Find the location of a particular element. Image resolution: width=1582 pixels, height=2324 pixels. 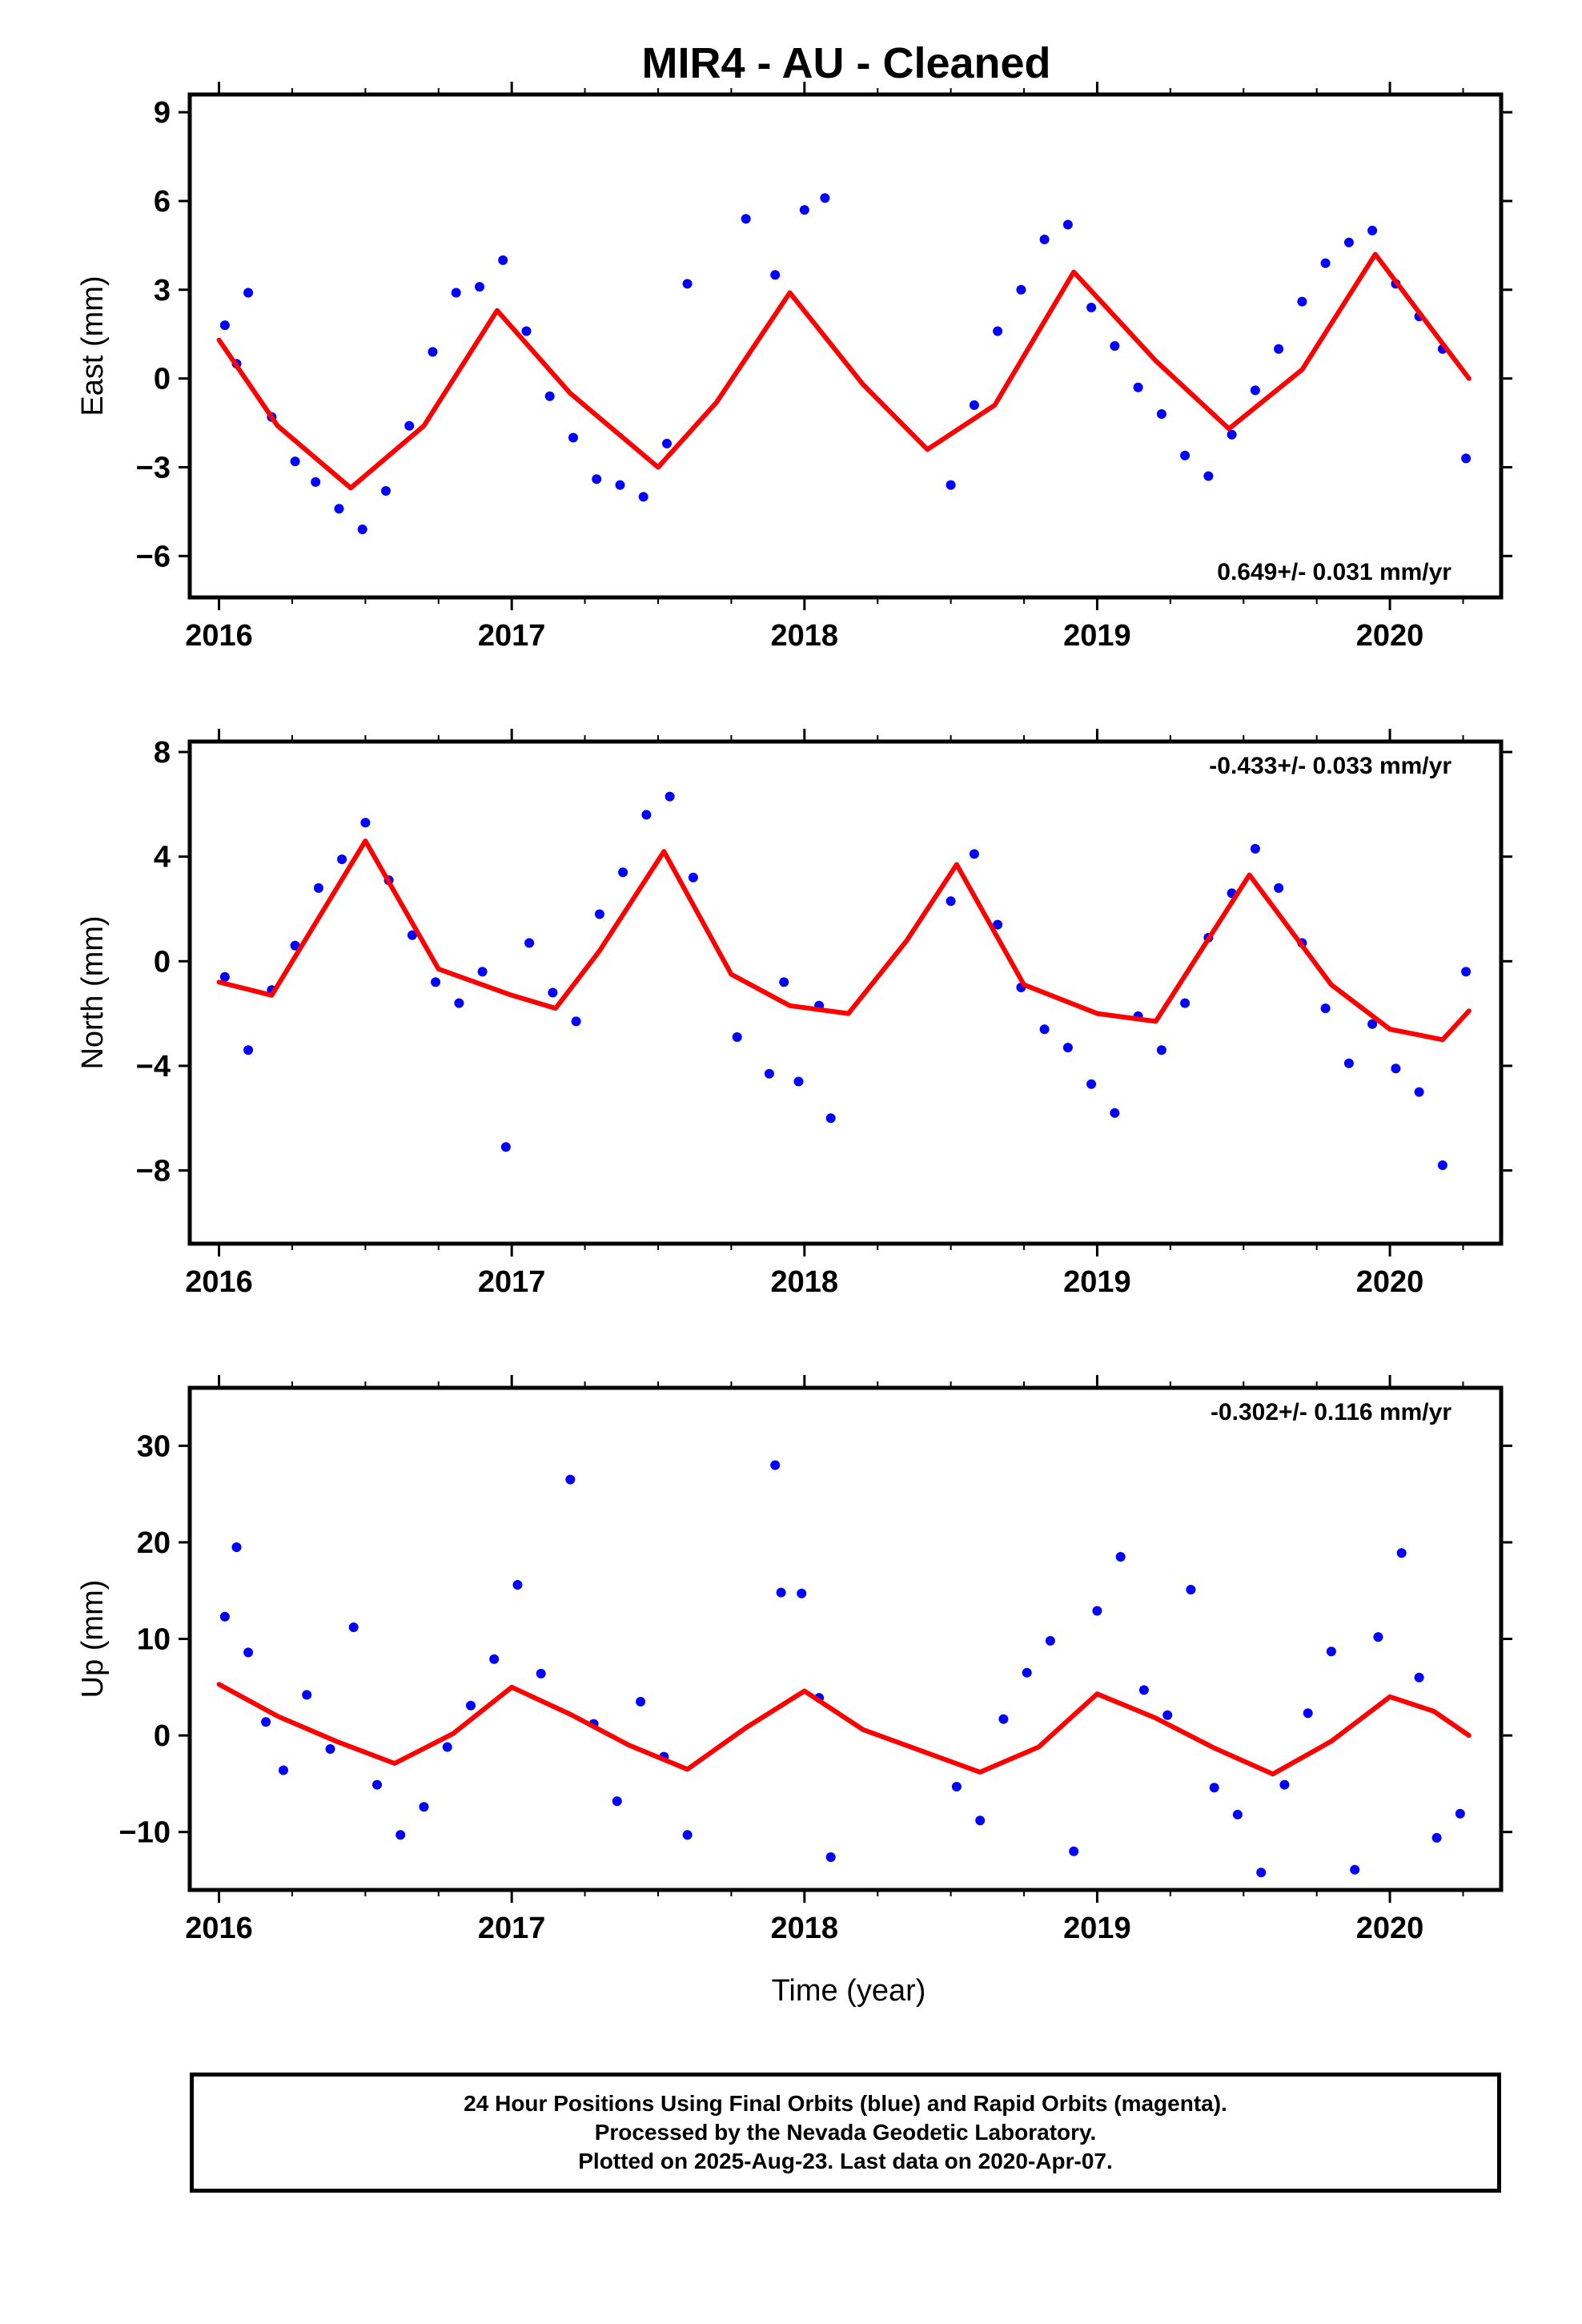

x-axis-label: Time (year) is located at coordinates (849, 1991).